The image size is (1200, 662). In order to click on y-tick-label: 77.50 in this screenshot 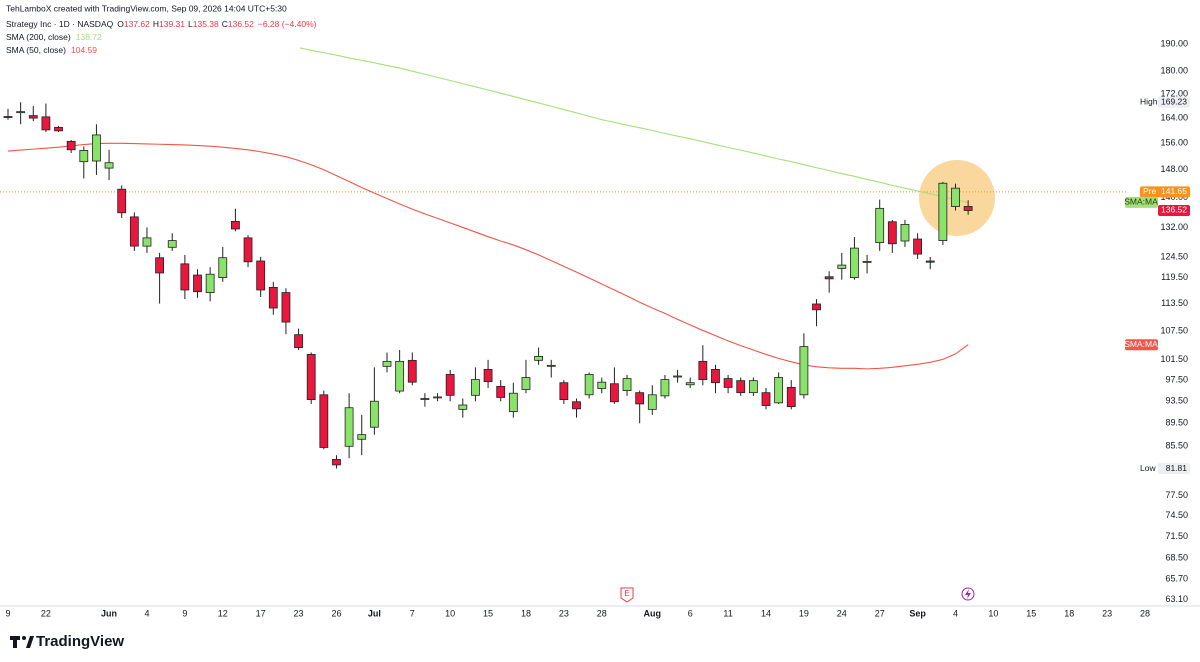, I will do `click(1176, 495)`.